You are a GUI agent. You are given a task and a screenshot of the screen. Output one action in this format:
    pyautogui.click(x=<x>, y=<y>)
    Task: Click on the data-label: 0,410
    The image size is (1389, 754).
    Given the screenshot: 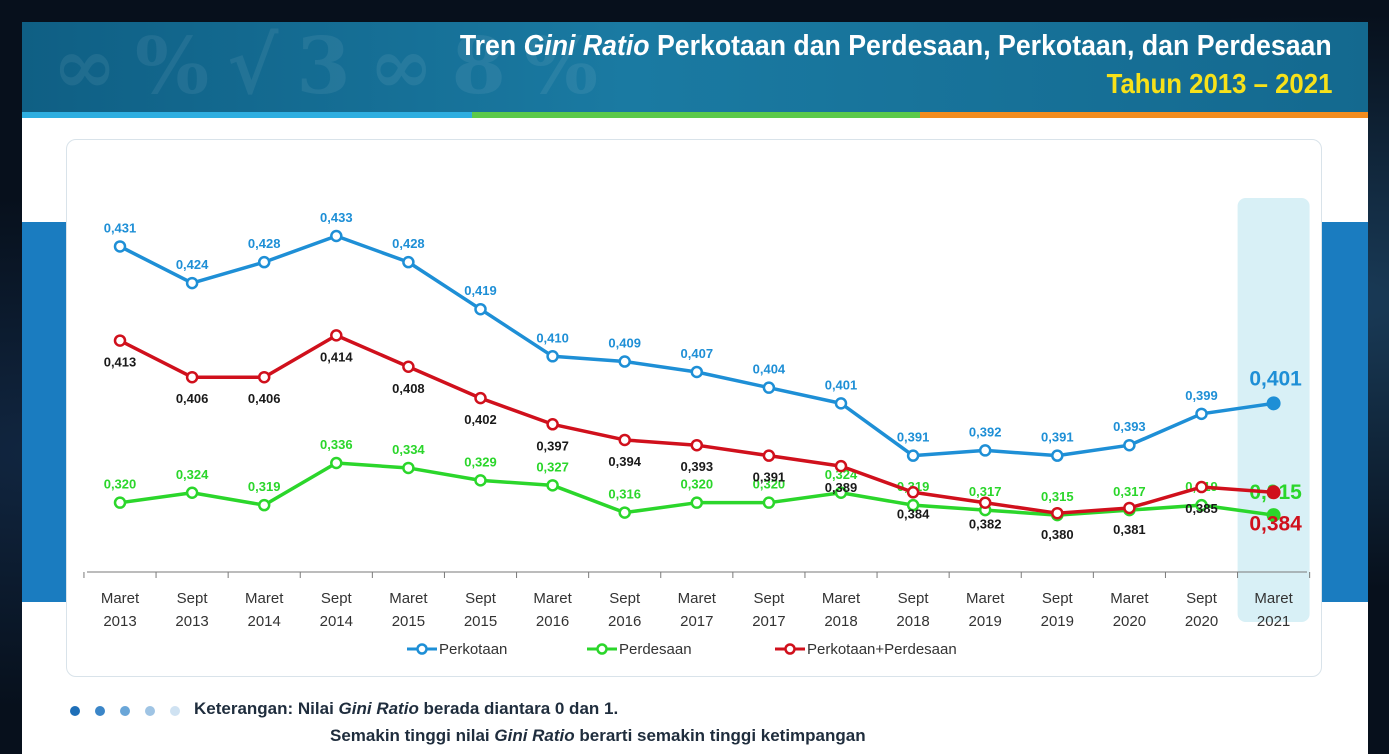 What is the action you would take?
    pyautogui.click(x=552, y=337)
    